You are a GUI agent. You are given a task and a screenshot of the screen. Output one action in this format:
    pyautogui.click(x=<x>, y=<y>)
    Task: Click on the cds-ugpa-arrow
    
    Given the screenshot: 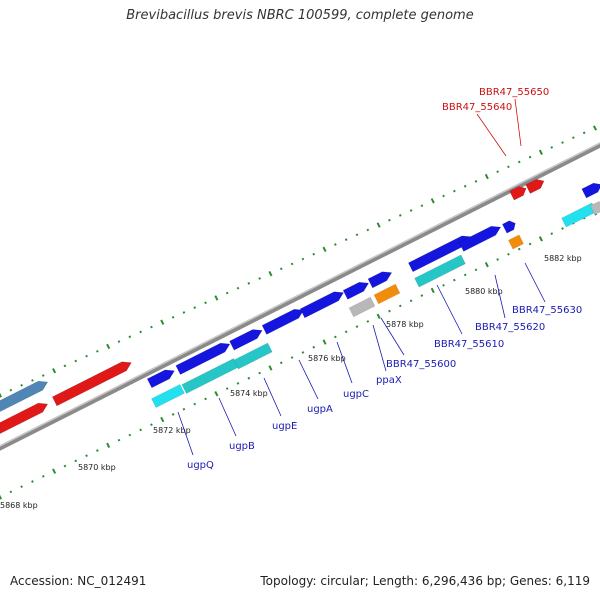 What is the action you would take?
    pyautogui.click(x=283, y=321)
    